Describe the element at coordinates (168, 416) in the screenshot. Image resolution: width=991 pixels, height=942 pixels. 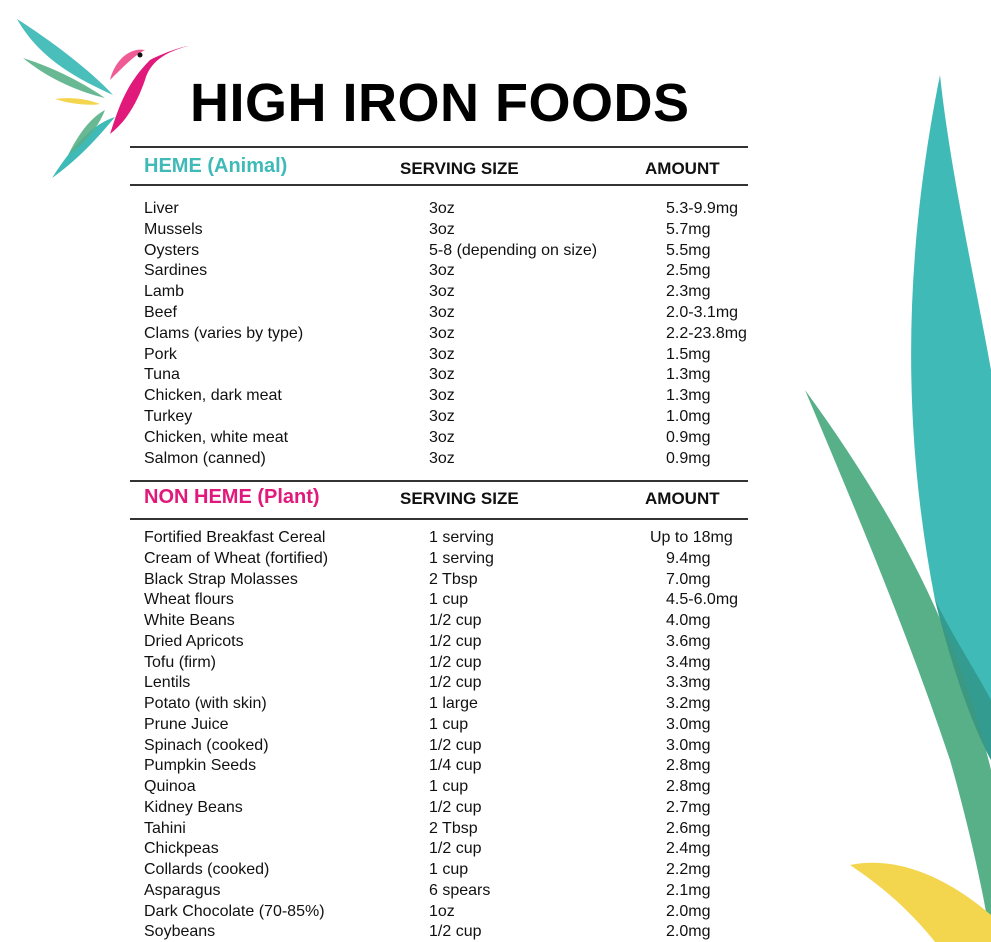
I see `table-row-food: Turkey` at that location.